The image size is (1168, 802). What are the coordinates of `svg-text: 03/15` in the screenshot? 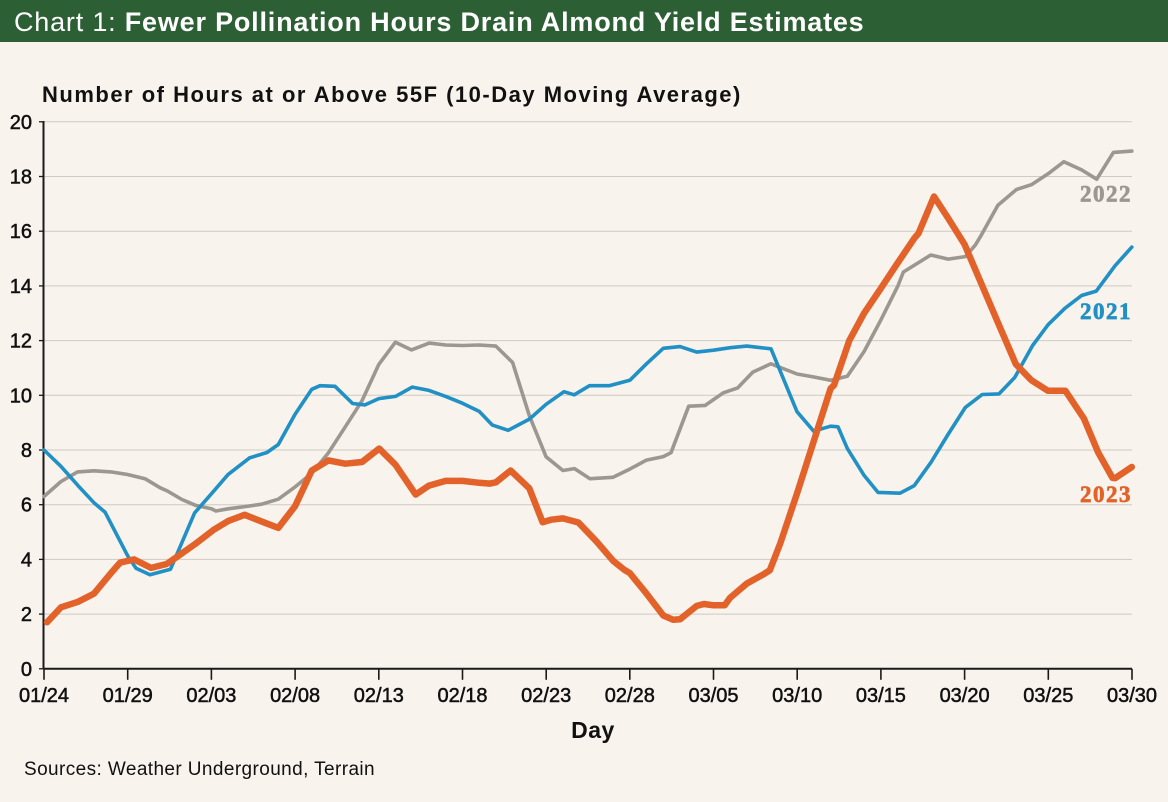 It's located at (881, 696).